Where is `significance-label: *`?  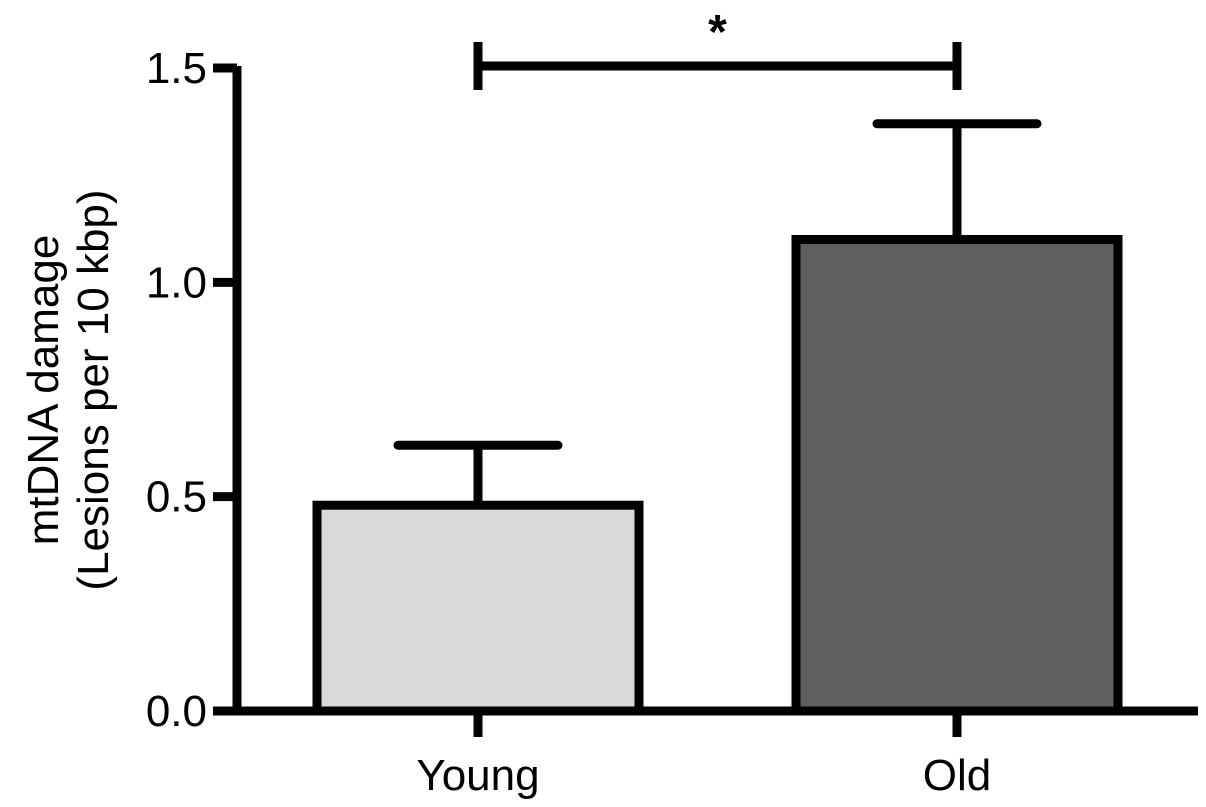
significance-label: * is located at coordinates (717, 32).